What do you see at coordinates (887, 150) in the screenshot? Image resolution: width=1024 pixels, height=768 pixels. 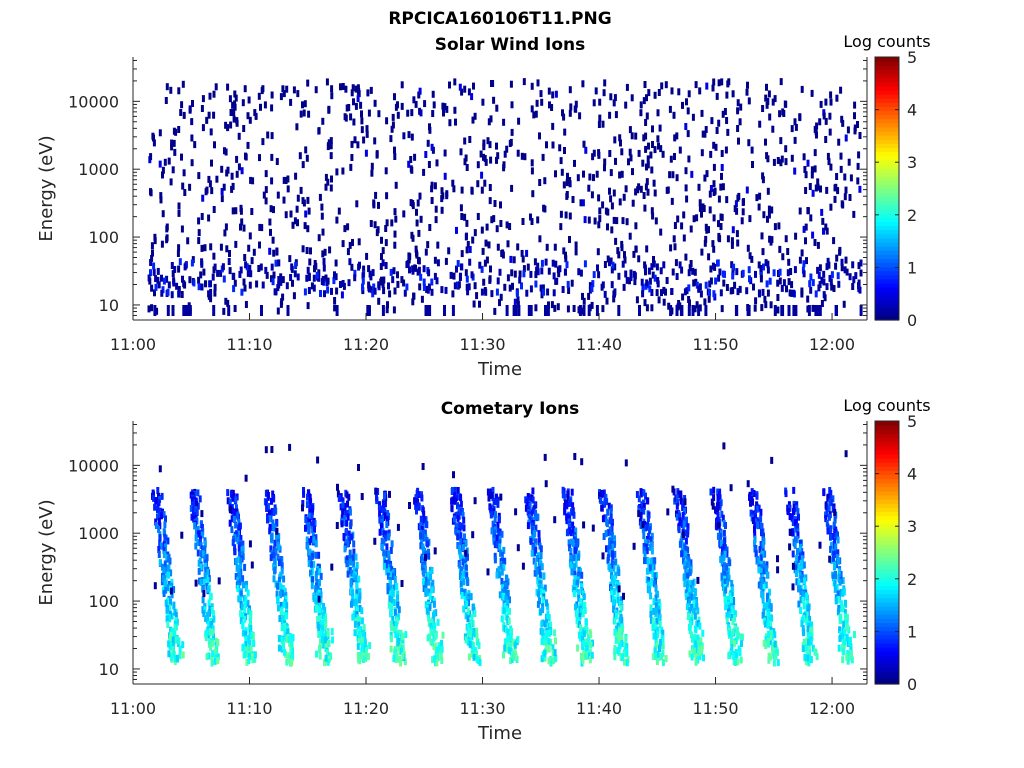 I see `colorbar-segment` at bounding box center [887, 150].